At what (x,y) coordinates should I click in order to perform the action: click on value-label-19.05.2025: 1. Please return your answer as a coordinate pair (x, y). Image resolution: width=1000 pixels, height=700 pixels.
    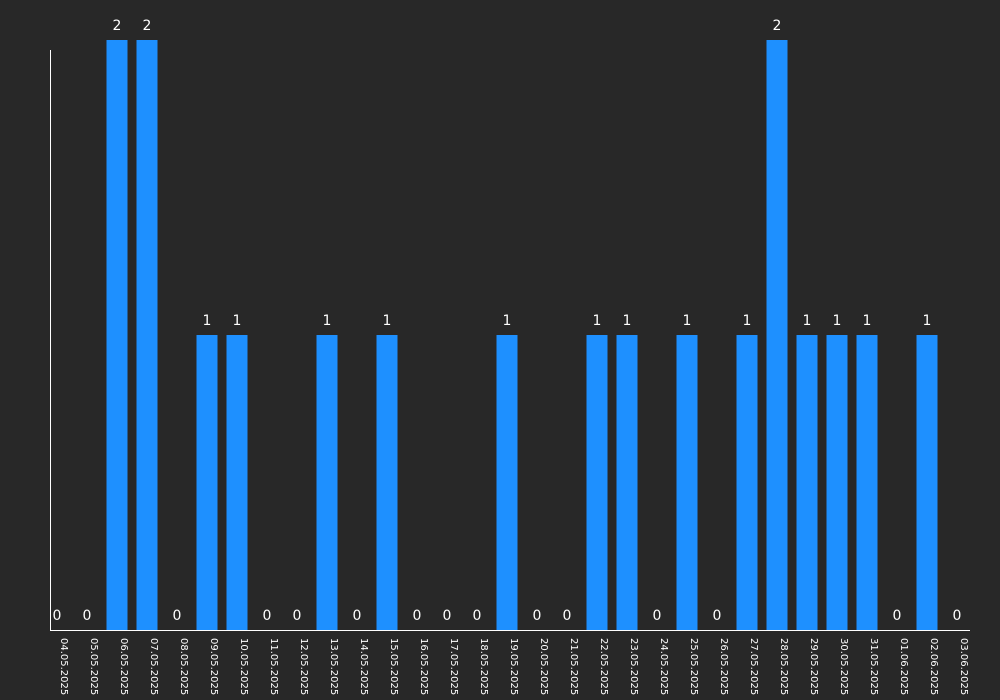
    Looking at the image, I should click on (507, 321).